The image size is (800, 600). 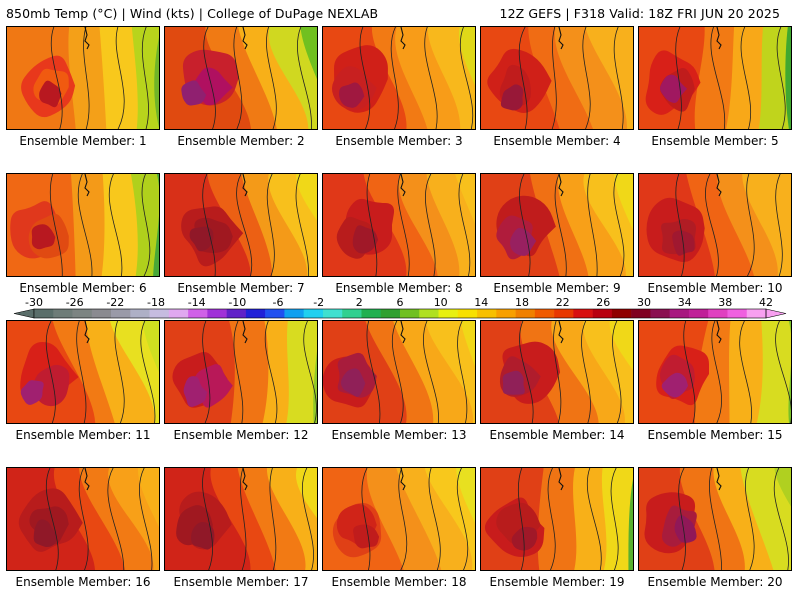 What do you see at coordinates (557, 141) in the screenshot?
I see `ensemble-member-caption: Ensemble Member: 4` at bounding box center [557, 141].